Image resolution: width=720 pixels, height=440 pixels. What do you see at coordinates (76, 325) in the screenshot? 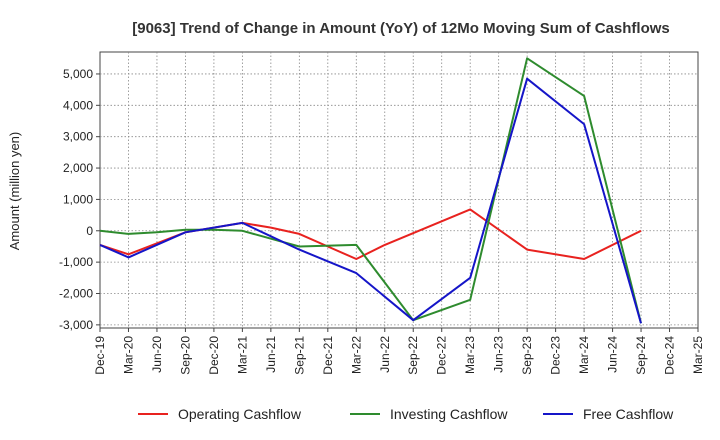
I see `y-tick-label: -3,000` at bounding box center [76, 325].